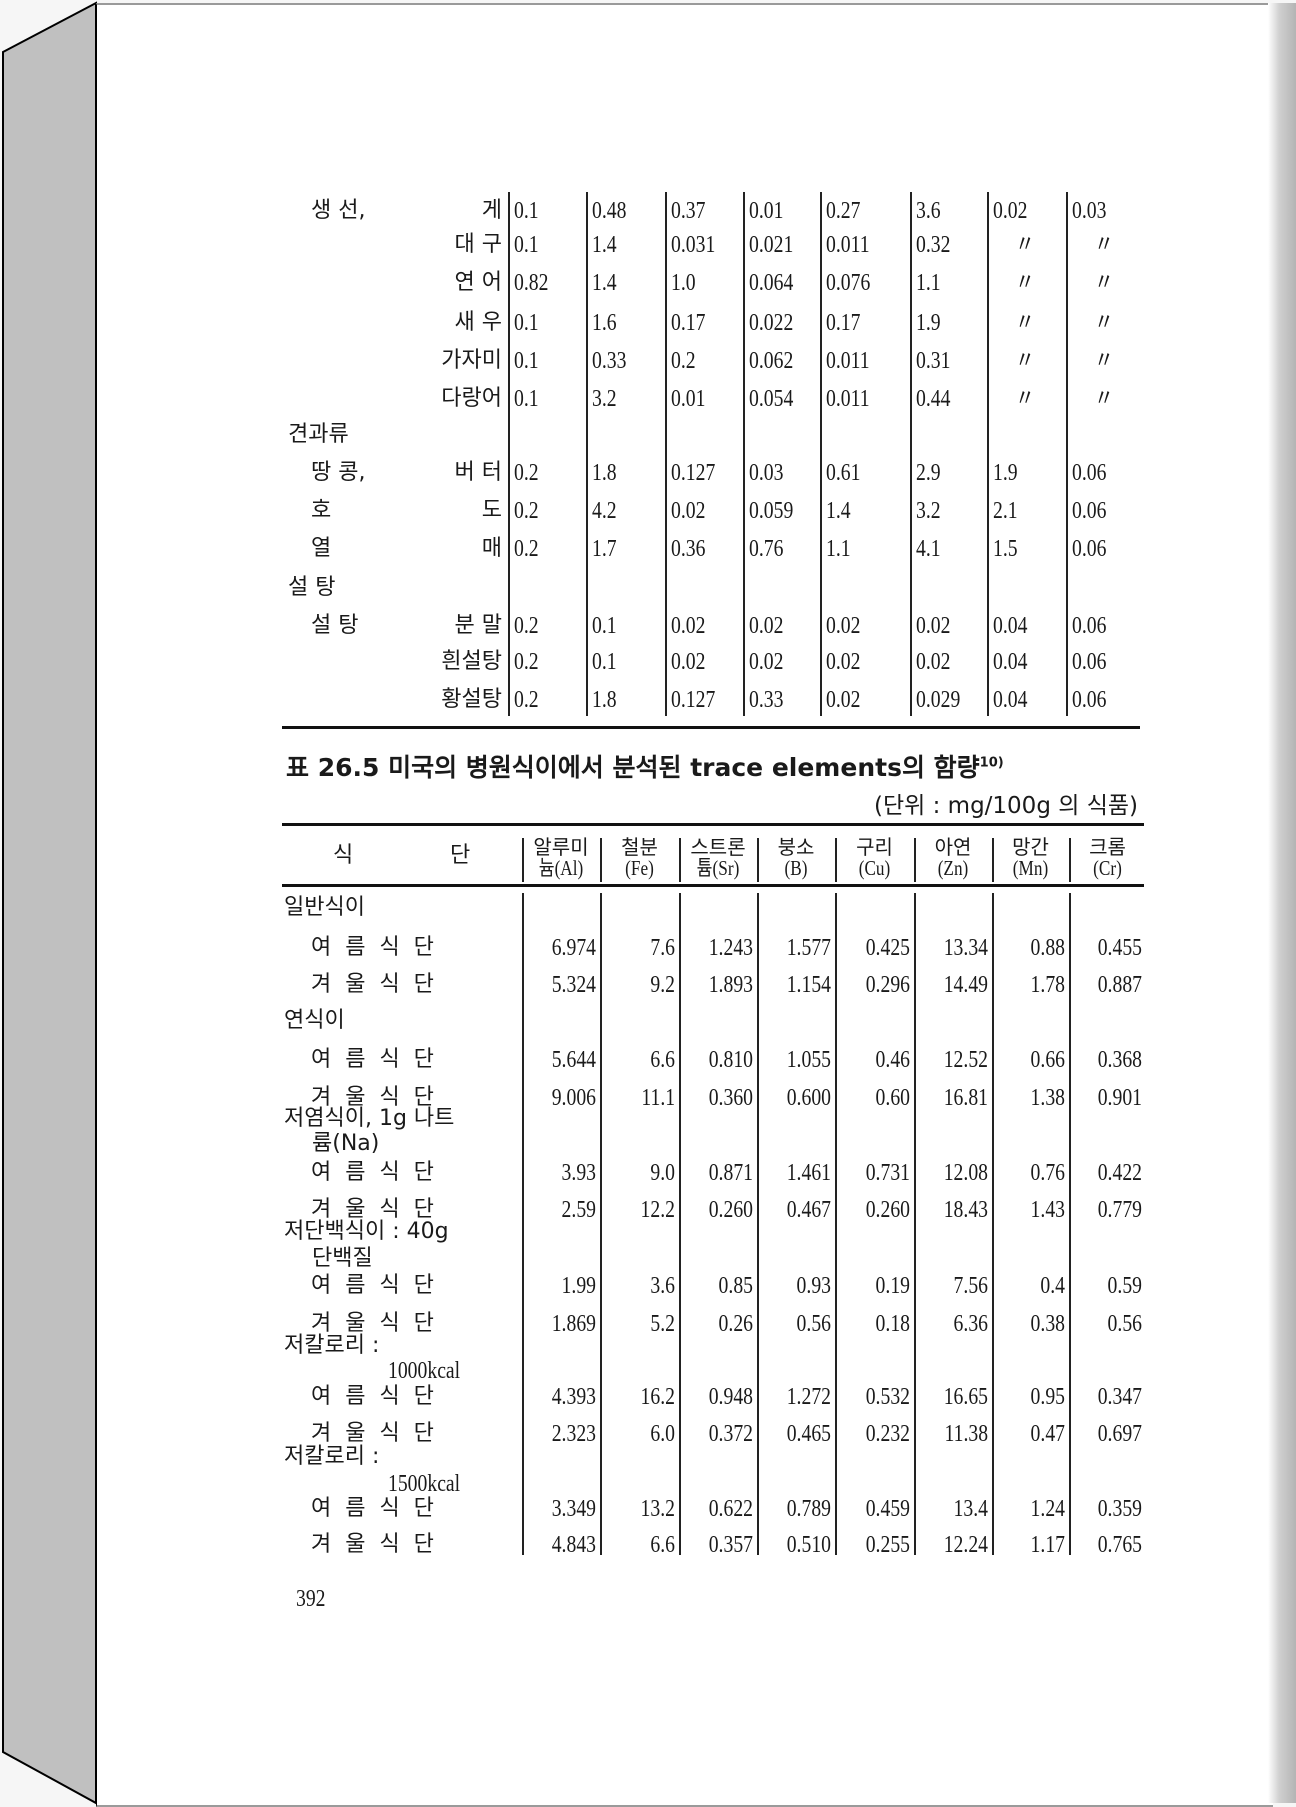  Describe the element at coordinates (887, 1173) in the screenshot. I see `bottom-table-cell: 0.731` at that location.